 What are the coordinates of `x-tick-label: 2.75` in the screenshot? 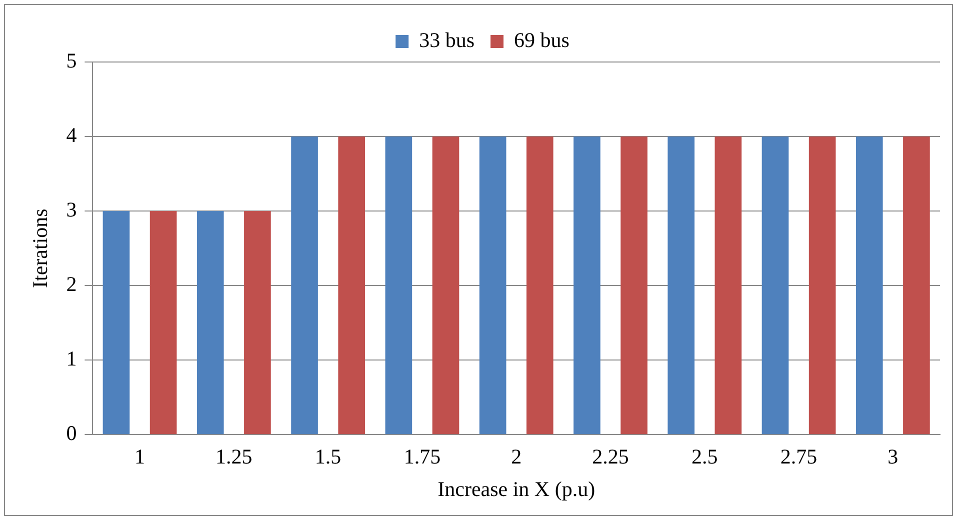 It's located at (799, 456).